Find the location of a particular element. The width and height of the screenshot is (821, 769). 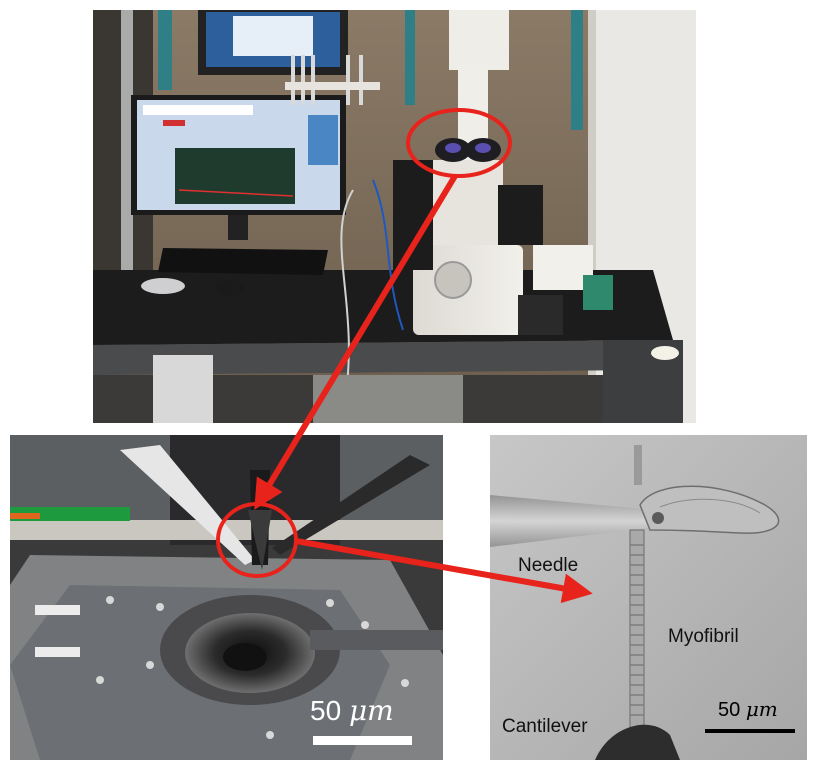

scale-bar-unit-right: μm is located at coordinates (761, 709).